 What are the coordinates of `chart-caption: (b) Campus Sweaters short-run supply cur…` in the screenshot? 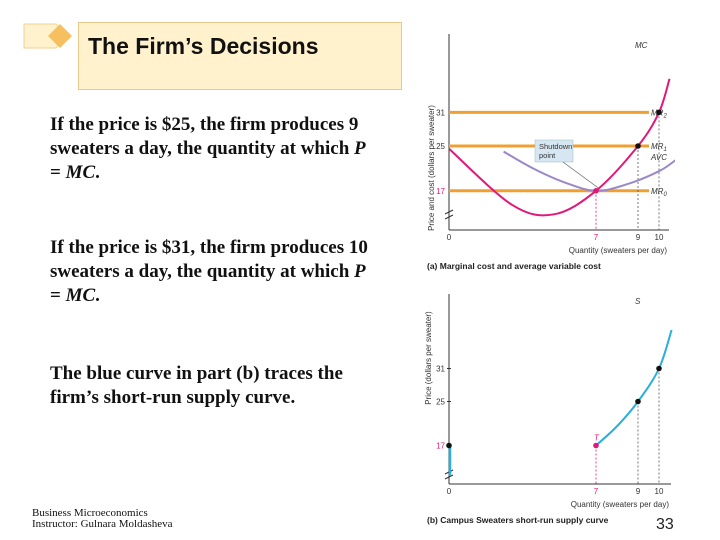 It's located at (518, 520).